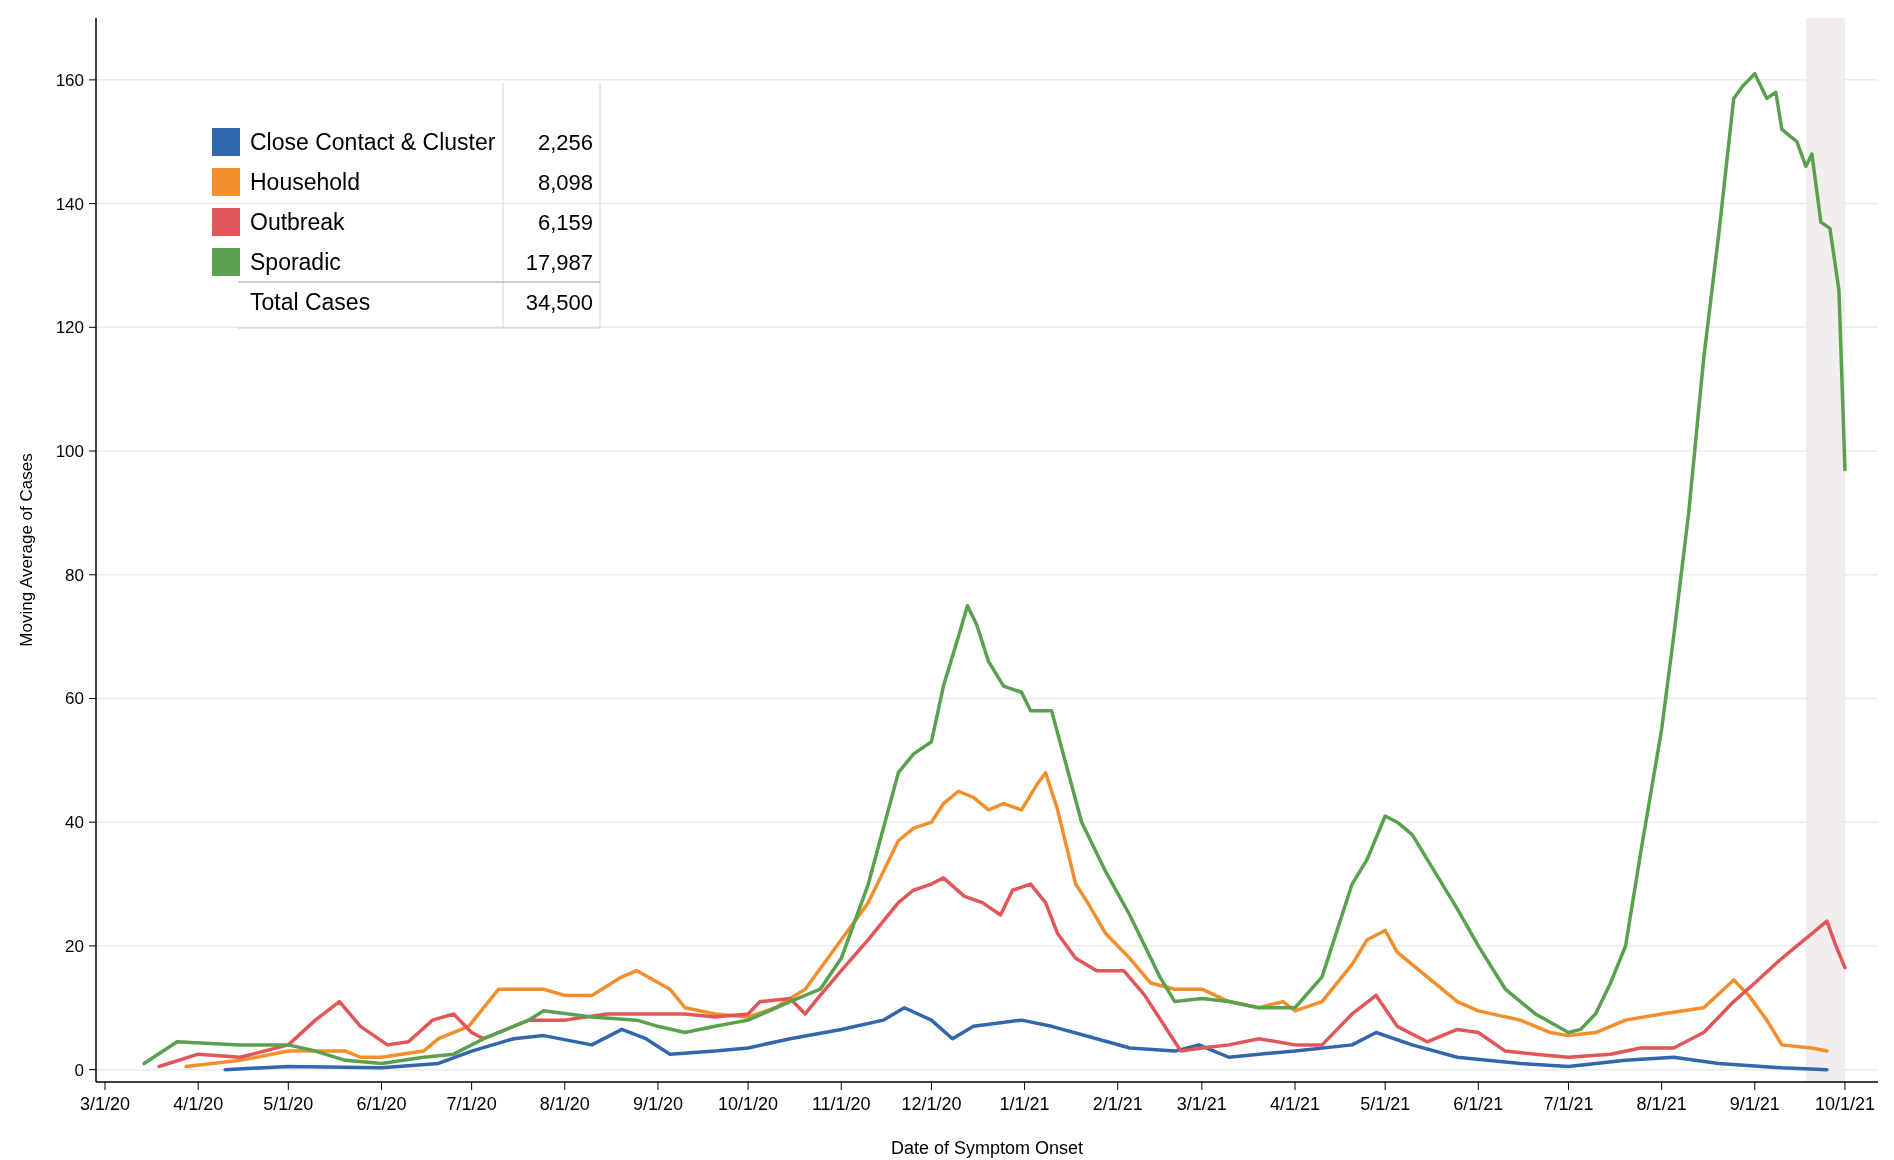 Image resolution: width=1894 pixels, height=1160 pixels. What do you see at coordinates (74, 699) in the screenshot?
I see `y-tick-label: 60` at bounding box center [74, 699].